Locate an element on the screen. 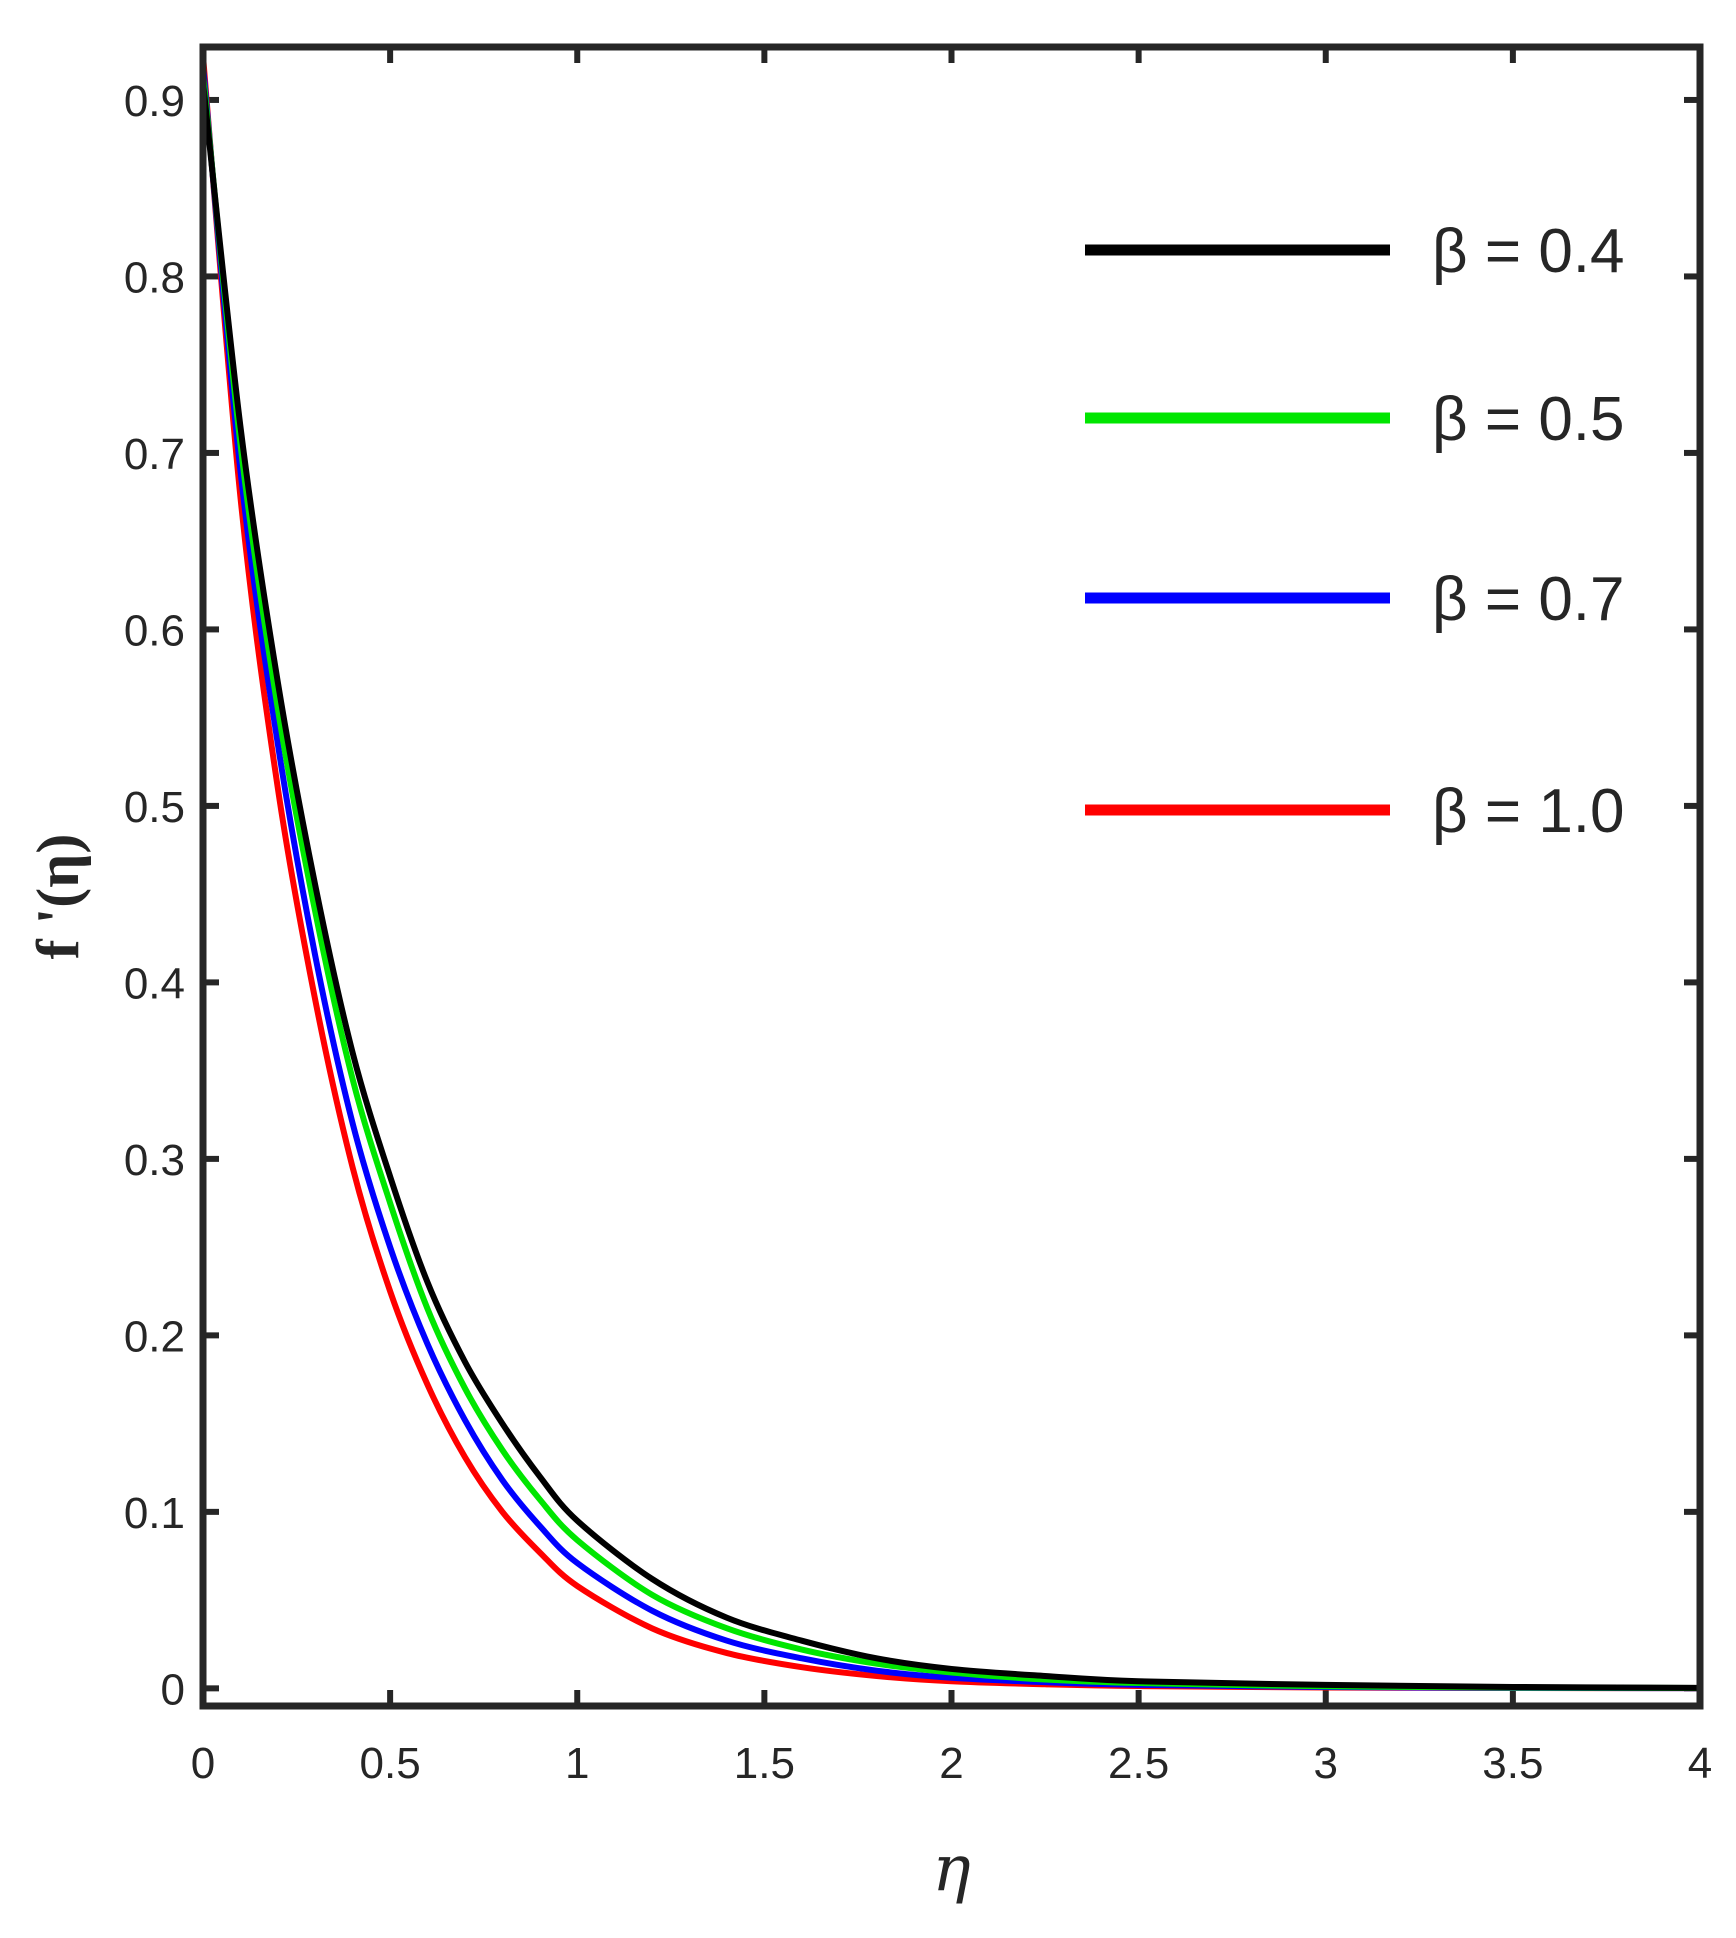 The width and height of the screenshot is (1736, 1938). legend-label-2: β = 0.7 is located at coordinates (1528, 599).